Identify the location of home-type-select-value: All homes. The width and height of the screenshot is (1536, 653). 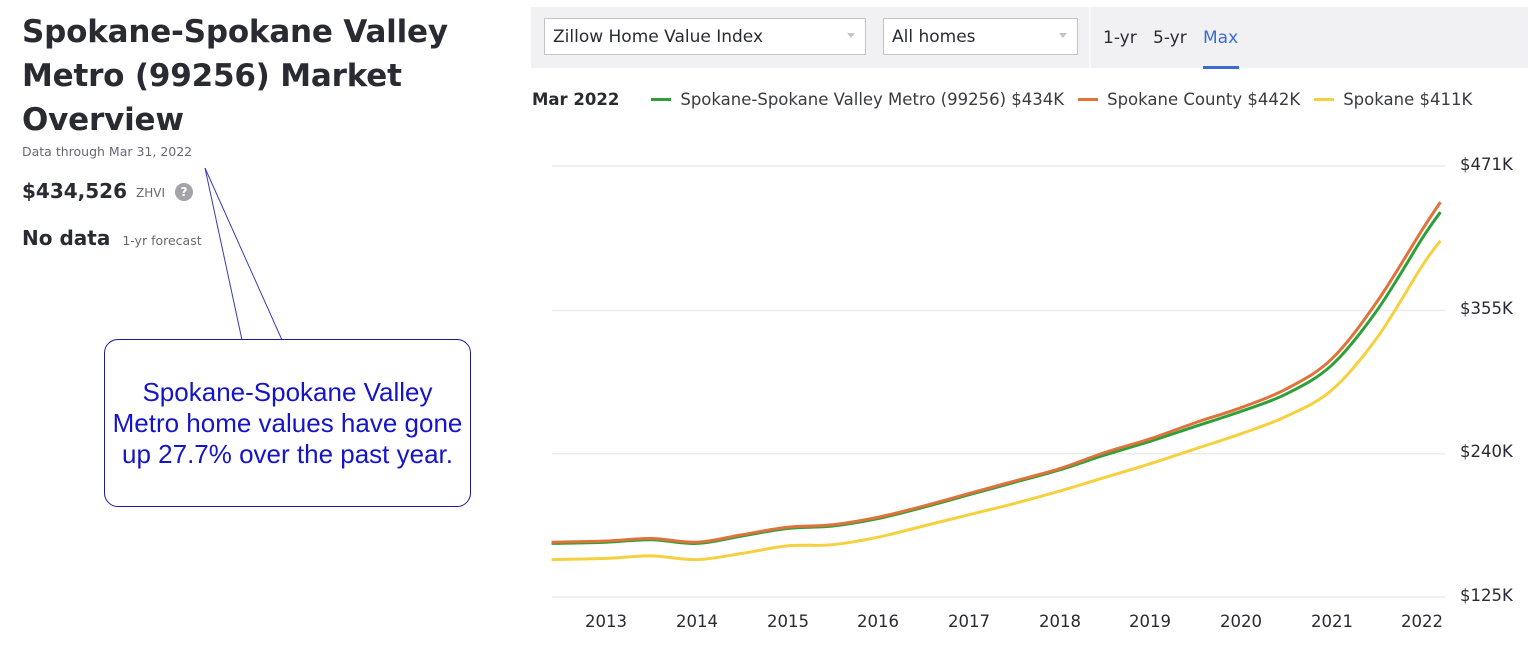
(934, 36).